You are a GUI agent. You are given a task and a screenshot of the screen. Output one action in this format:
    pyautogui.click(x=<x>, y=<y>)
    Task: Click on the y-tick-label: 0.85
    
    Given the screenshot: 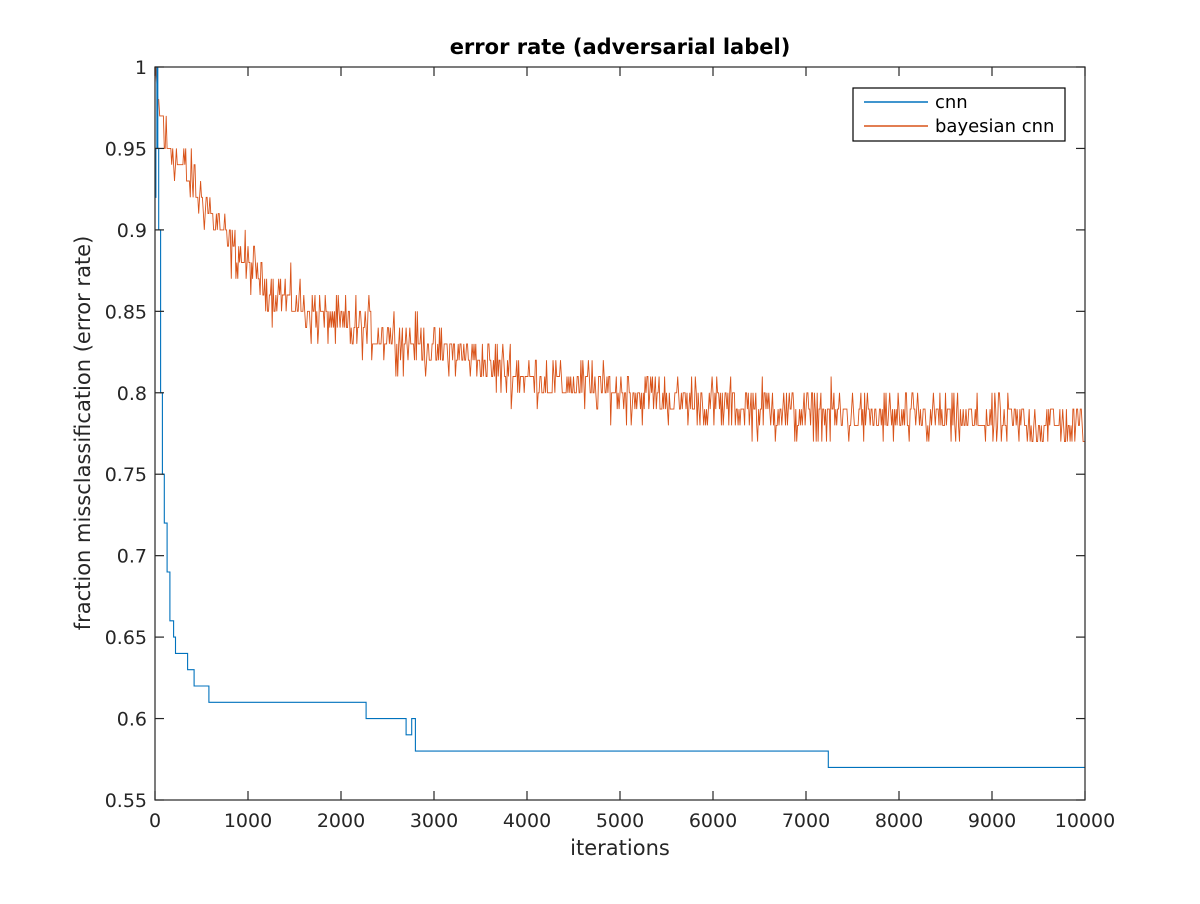 What is the action you would take?
    pyautogui.click(x=126, y=312)
    